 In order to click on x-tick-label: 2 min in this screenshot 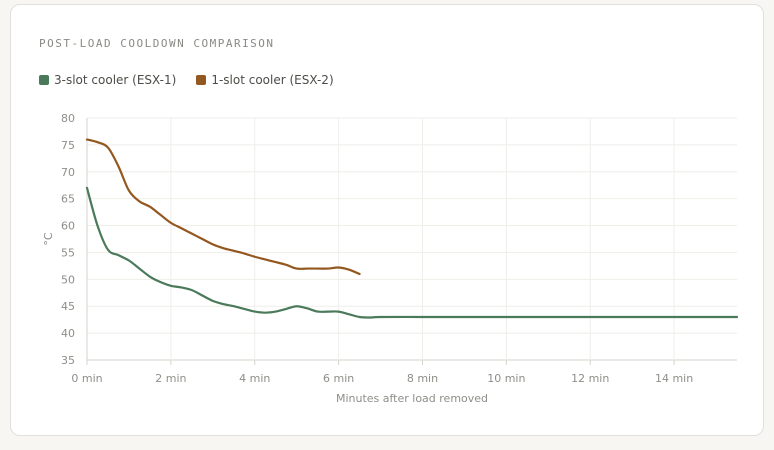, I will do `click(170, 378)`.